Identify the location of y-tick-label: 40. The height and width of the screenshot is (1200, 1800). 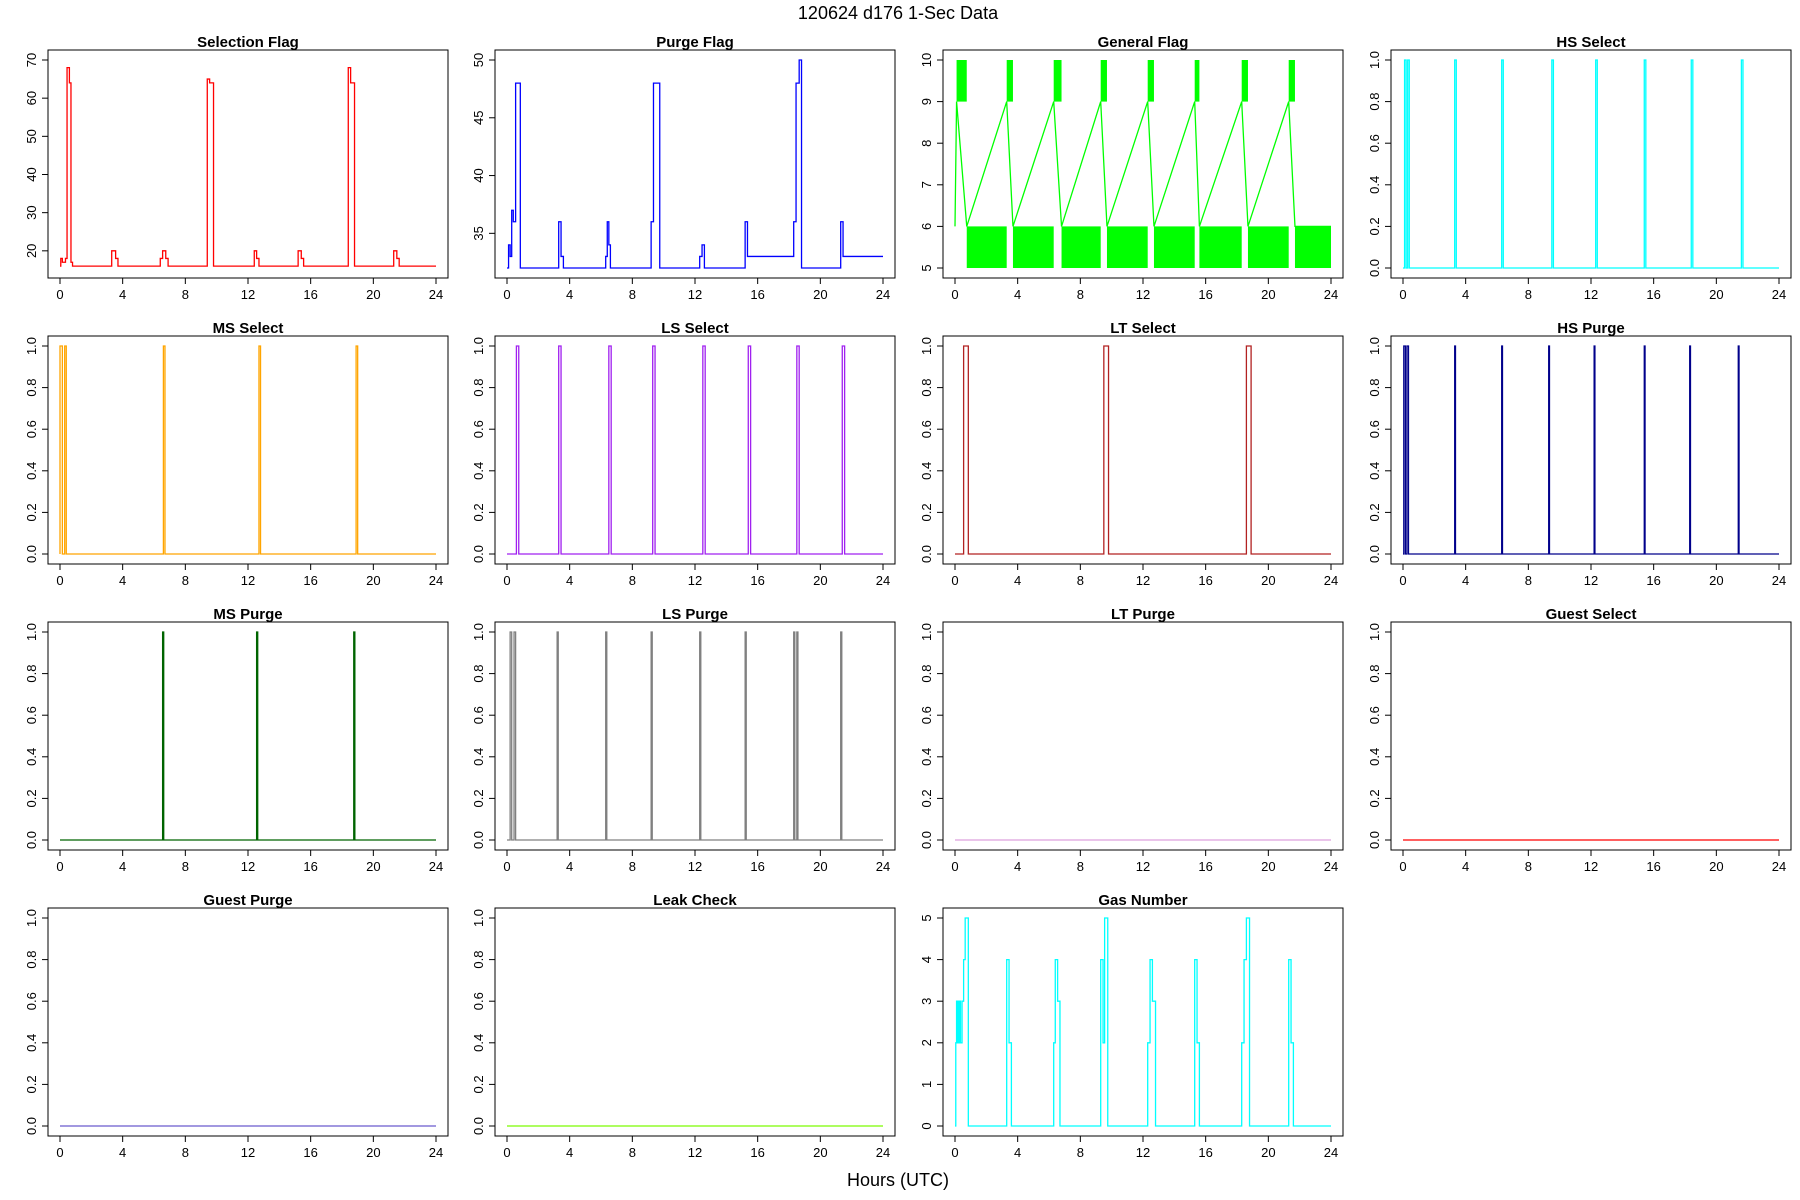
(478, 175).